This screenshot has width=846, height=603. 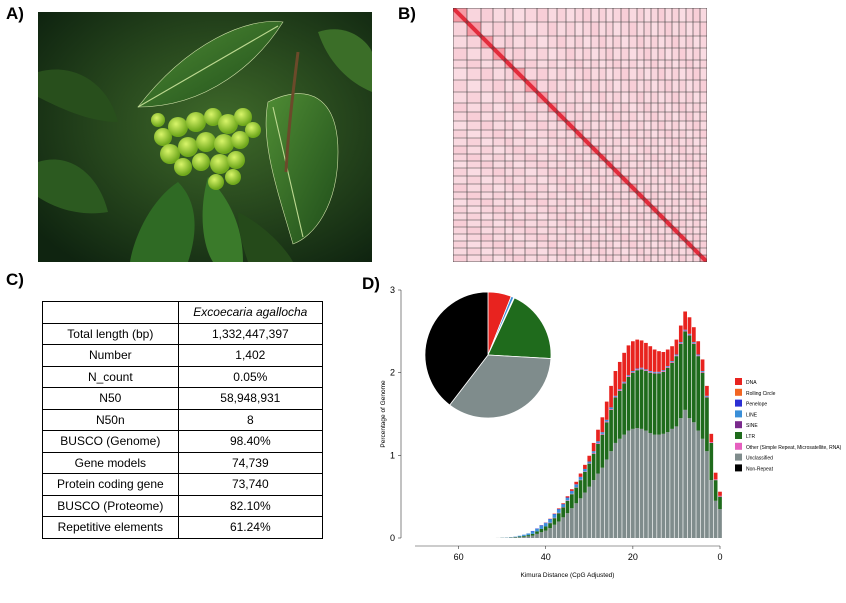 I want to click on panel-label-a: A), so click(x=15, y=13).